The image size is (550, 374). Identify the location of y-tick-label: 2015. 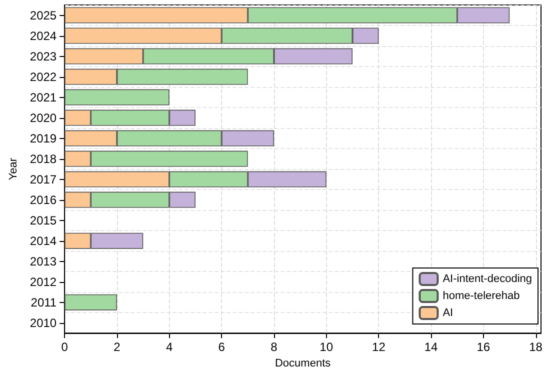
(43, 220).